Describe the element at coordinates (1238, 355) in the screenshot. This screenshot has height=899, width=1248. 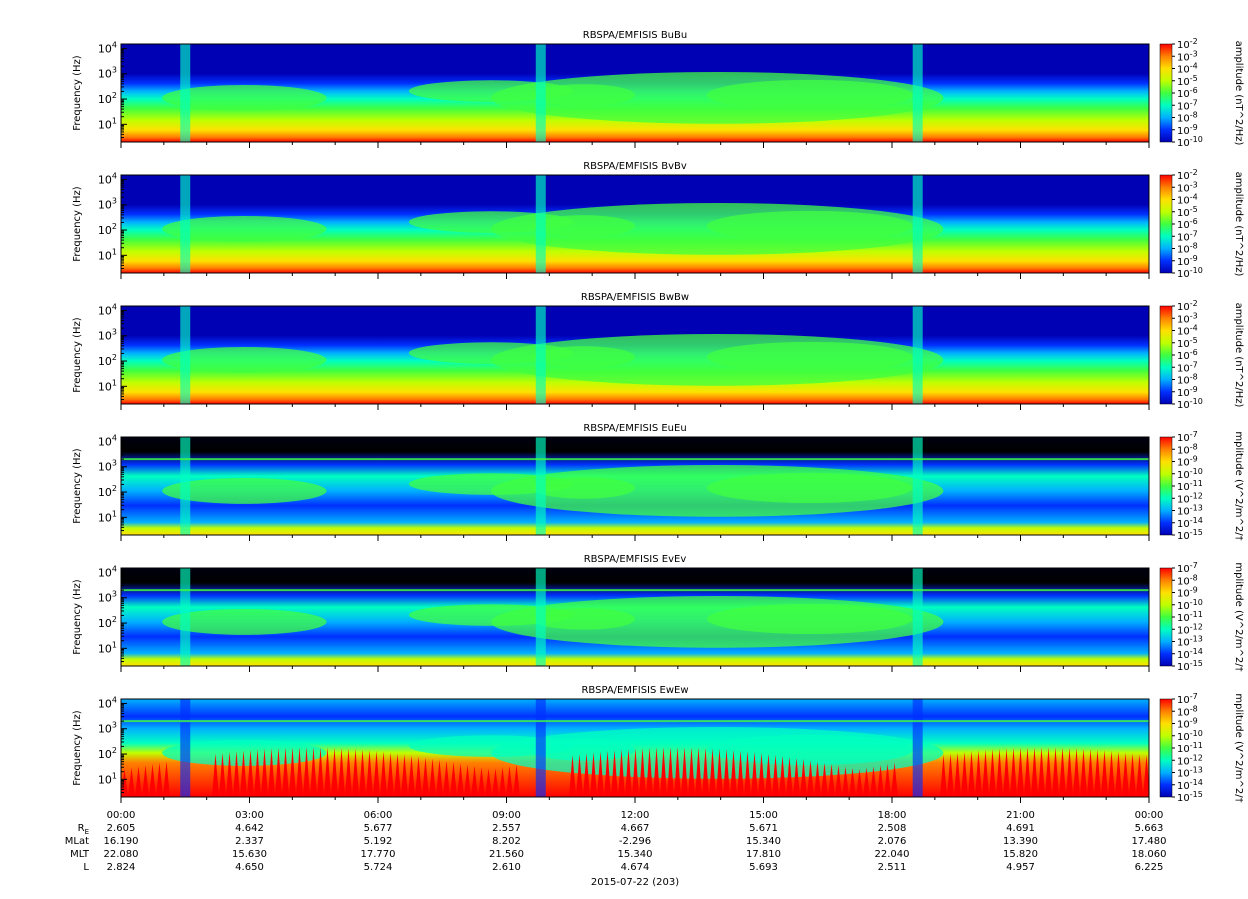
I see `colorbar-label: amplitude (nT^2/Hz)` at that location.